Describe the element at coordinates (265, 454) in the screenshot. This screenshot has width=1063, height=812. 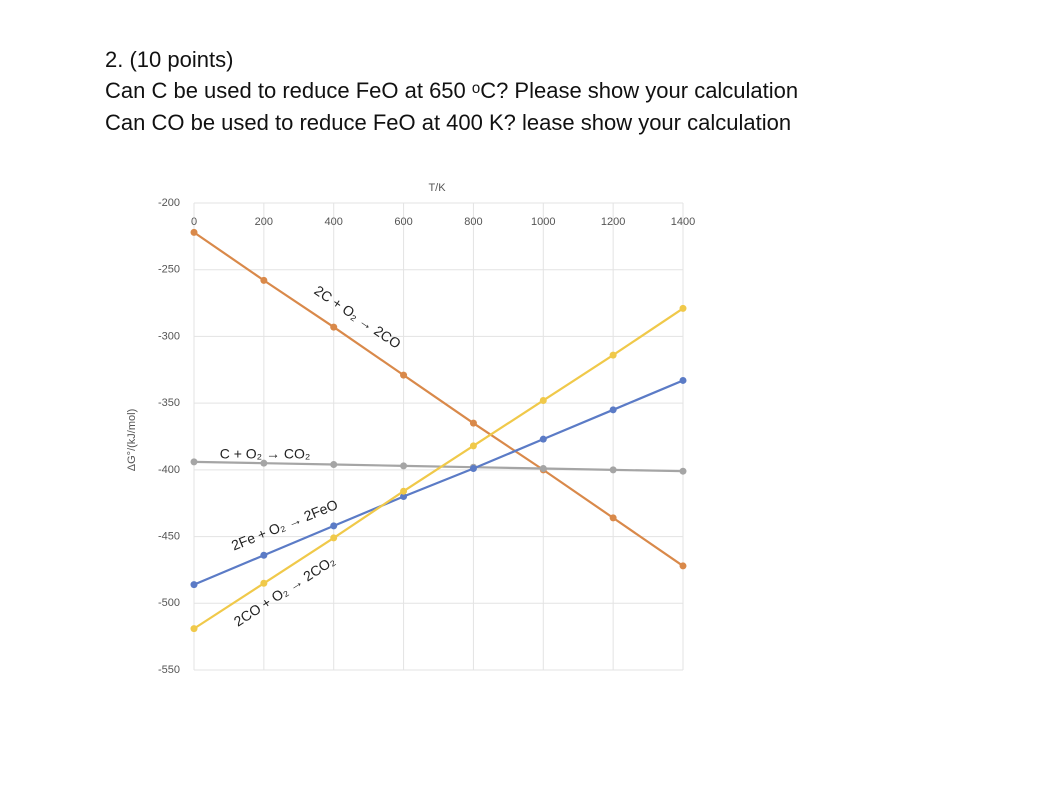
I see `series-label: C + O₂ → CO₂` at that location.